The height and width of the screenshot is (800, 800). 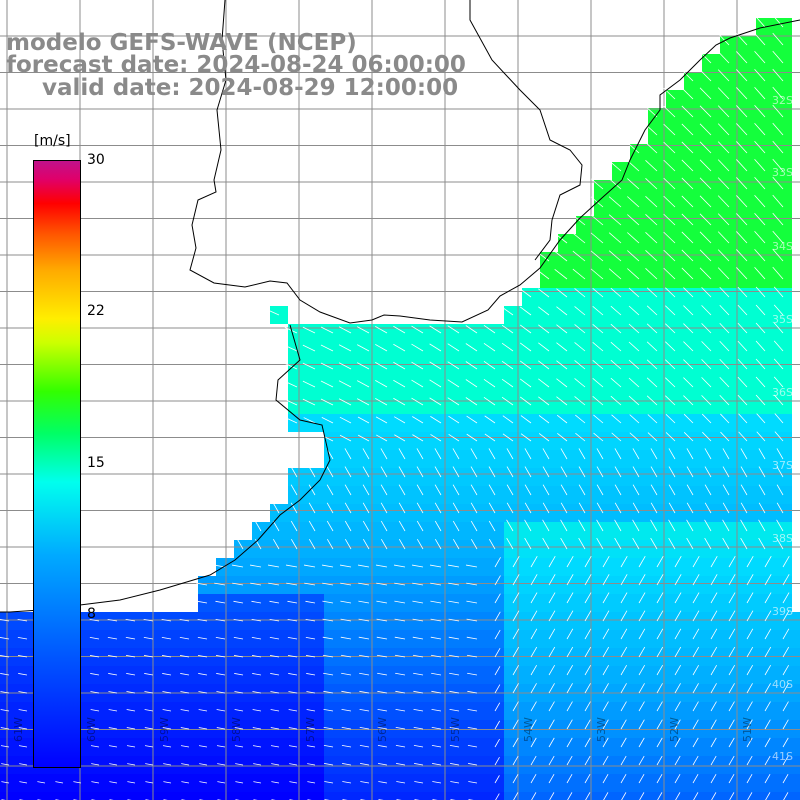 What do you see at coordinates (57, 464) in the screenshot?
I see `colorbar` at bounding box center [57, 464].